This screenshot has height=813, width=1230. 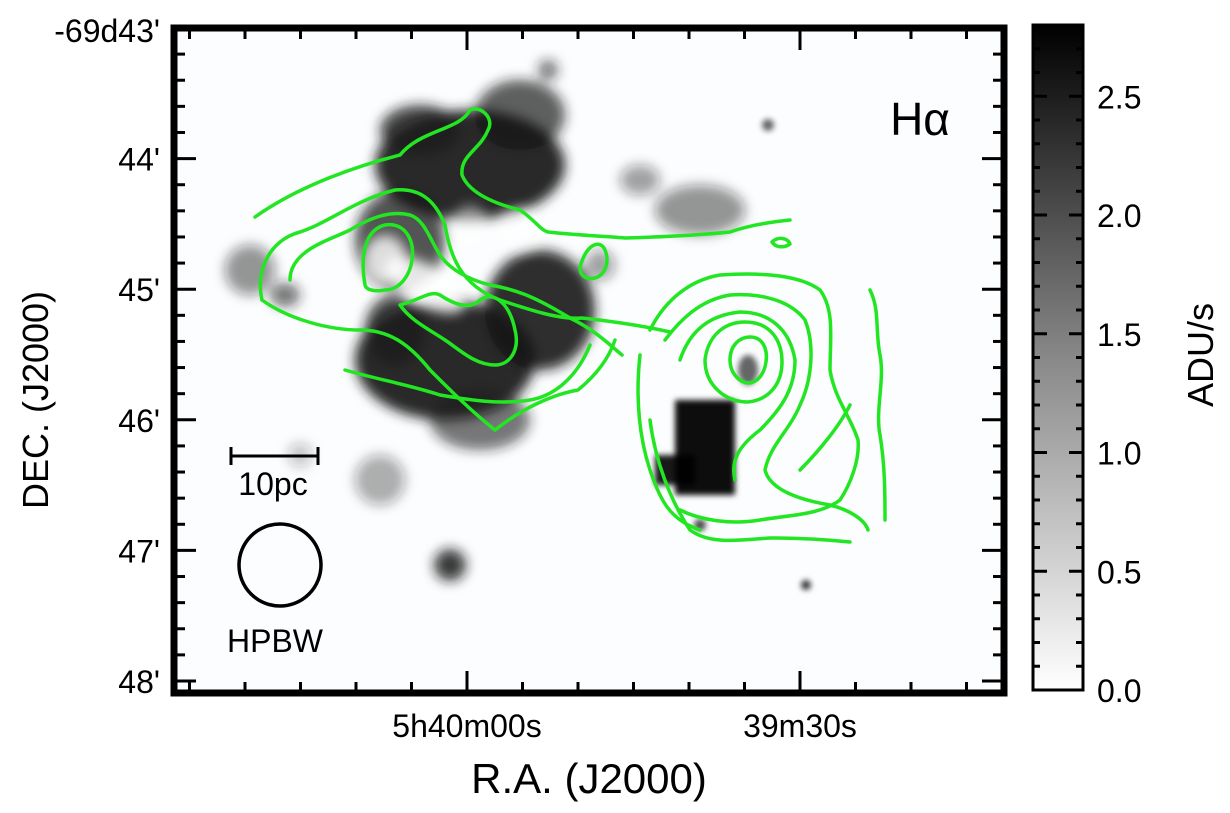 I want to click on x-tick-label: 39m30s, so click(x=800, y=726).